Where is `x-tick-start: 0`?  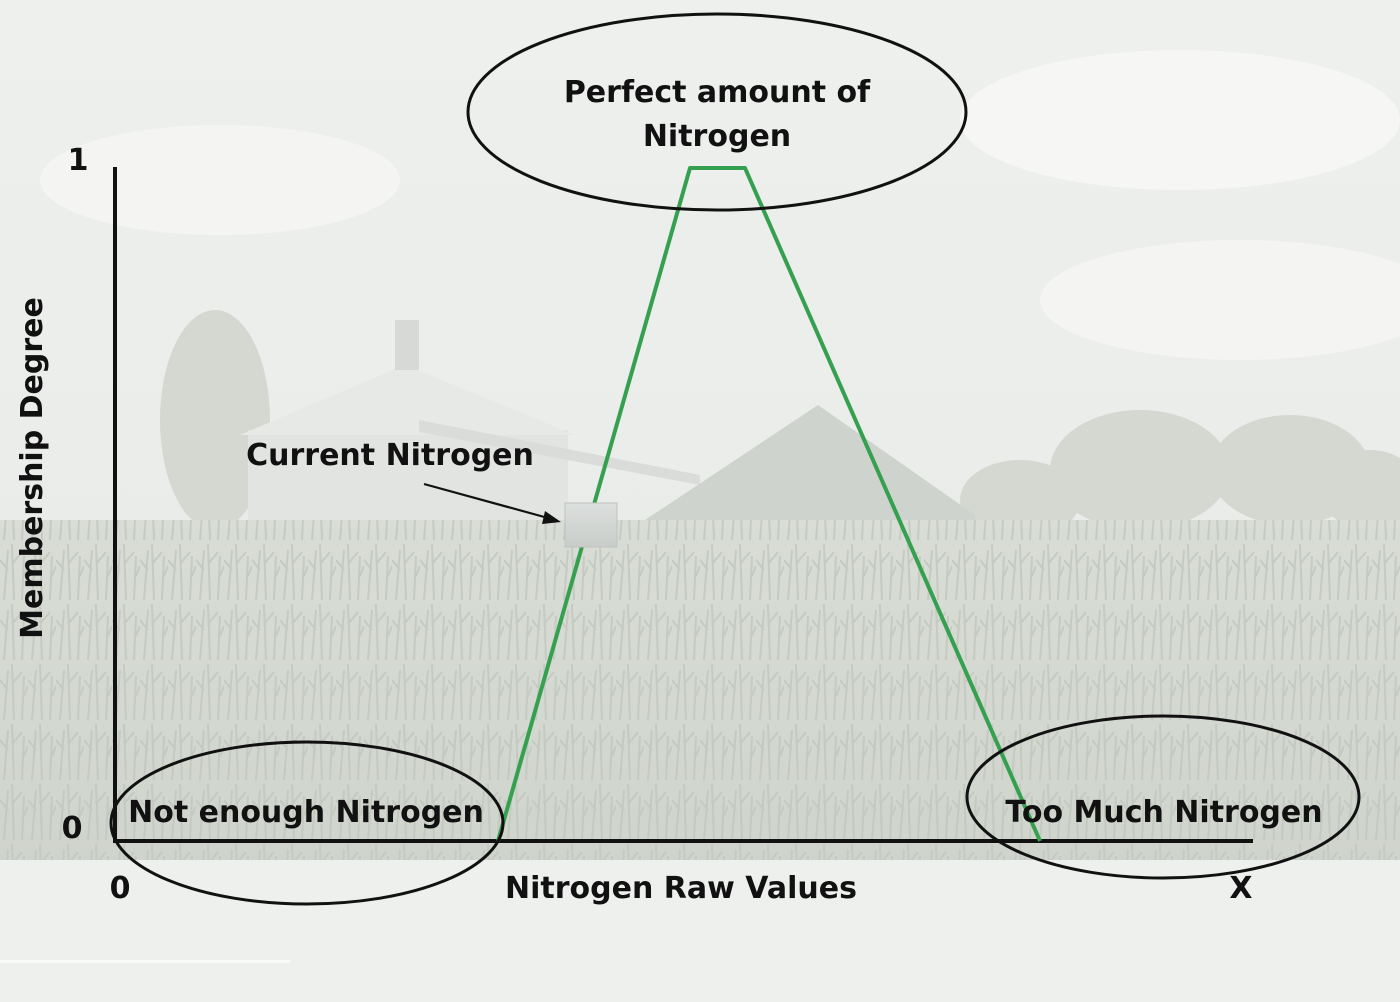
x-tick-start: 0 is located at coordinates (120, 888).